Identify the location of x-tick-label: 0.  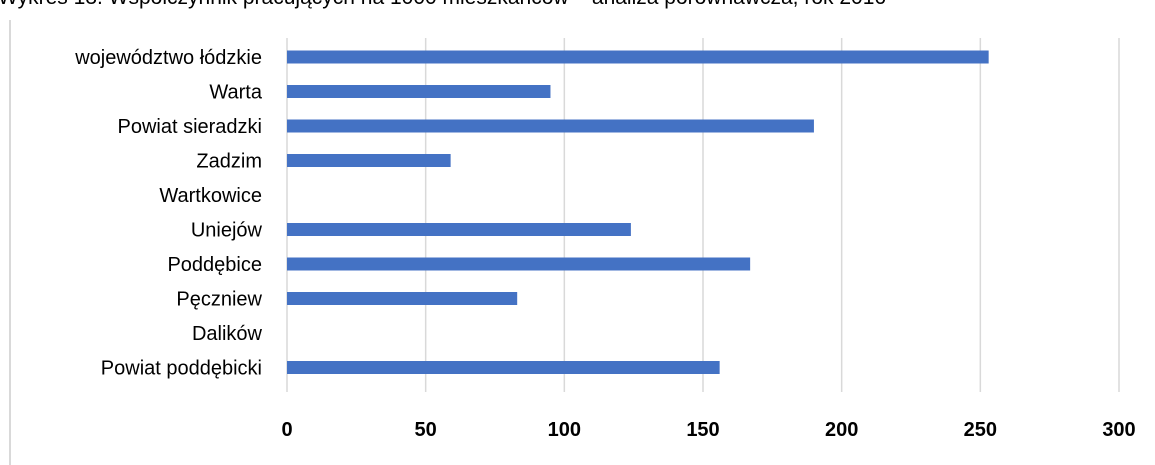
(286, 430).